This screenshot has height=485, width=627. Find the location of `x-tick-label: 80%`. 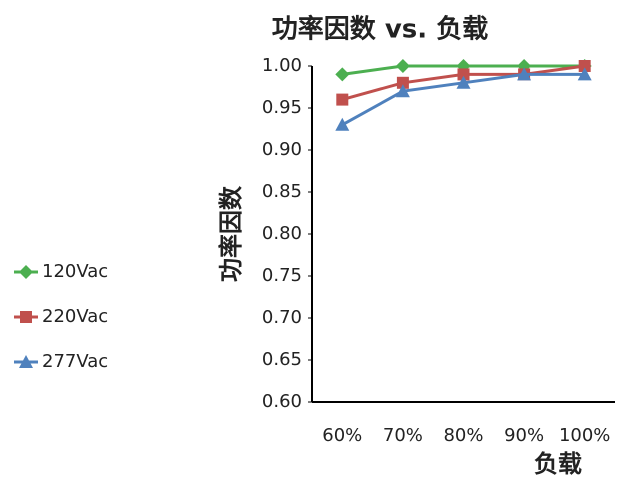

x-tick-label: 80% is located at coordinates (463, 435).